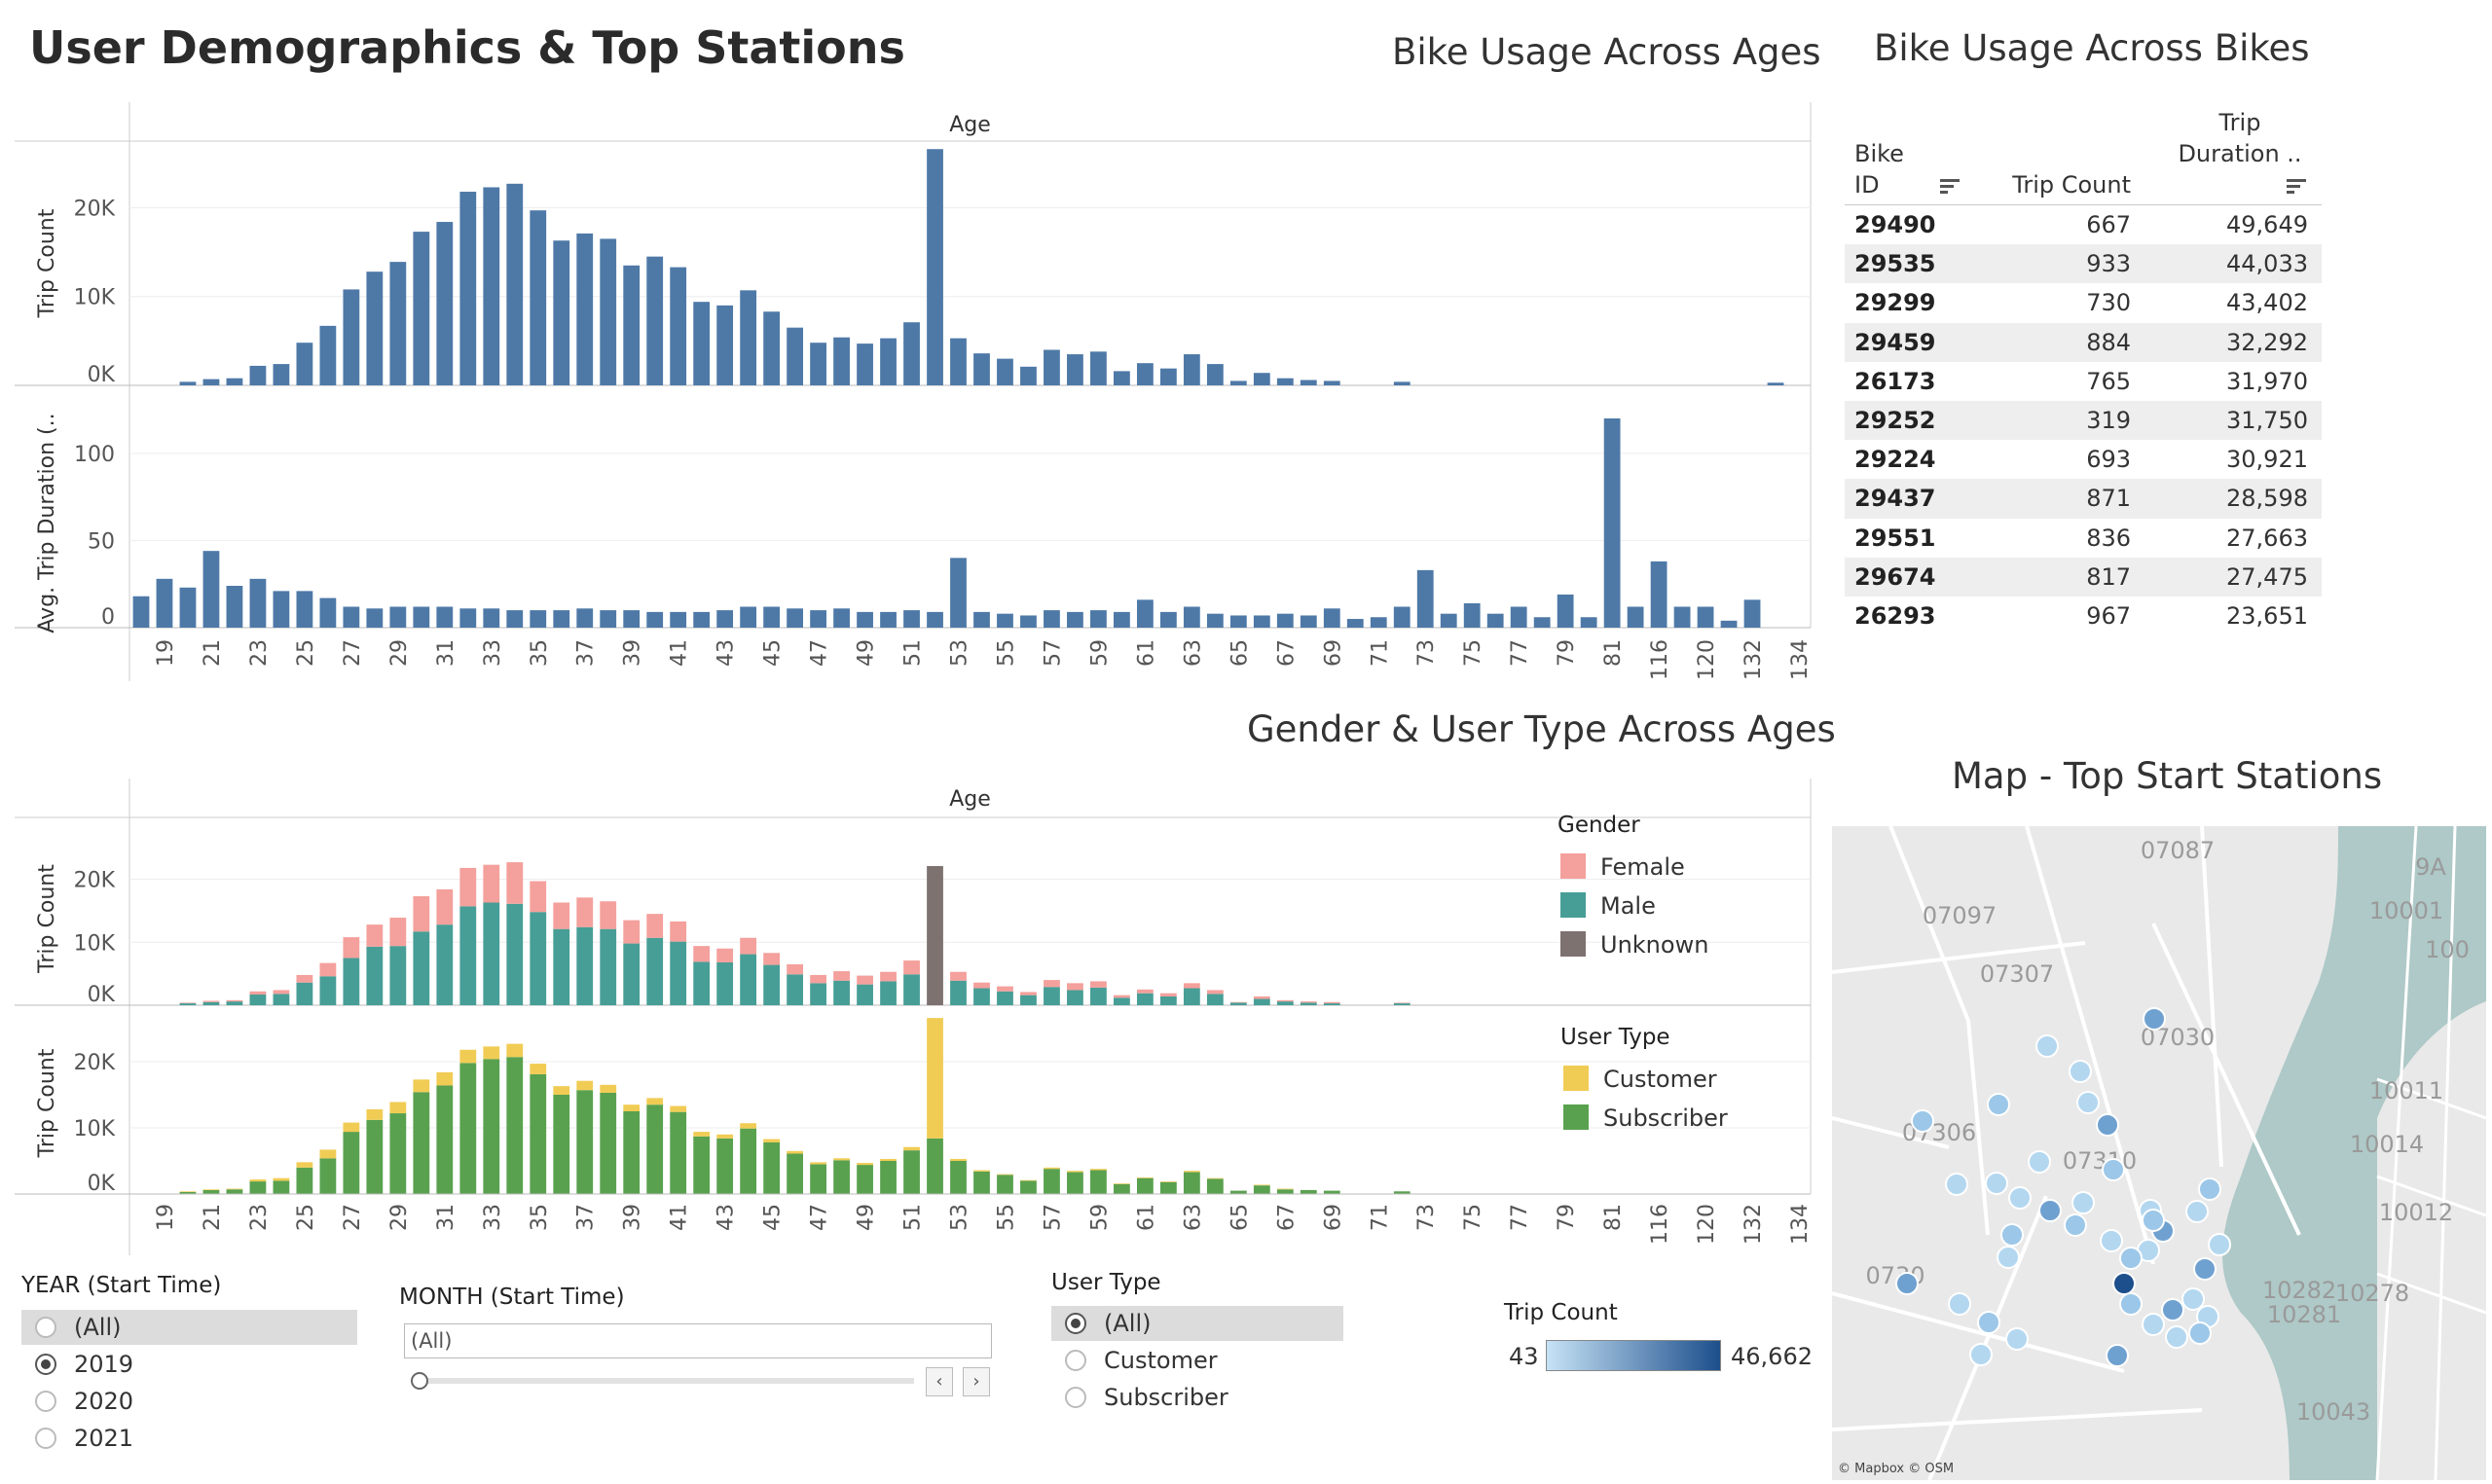 Image resolution: width=2492 pixels, height=1484 pixels. I want to click on year-option-all: (All), so click(189, 1327).